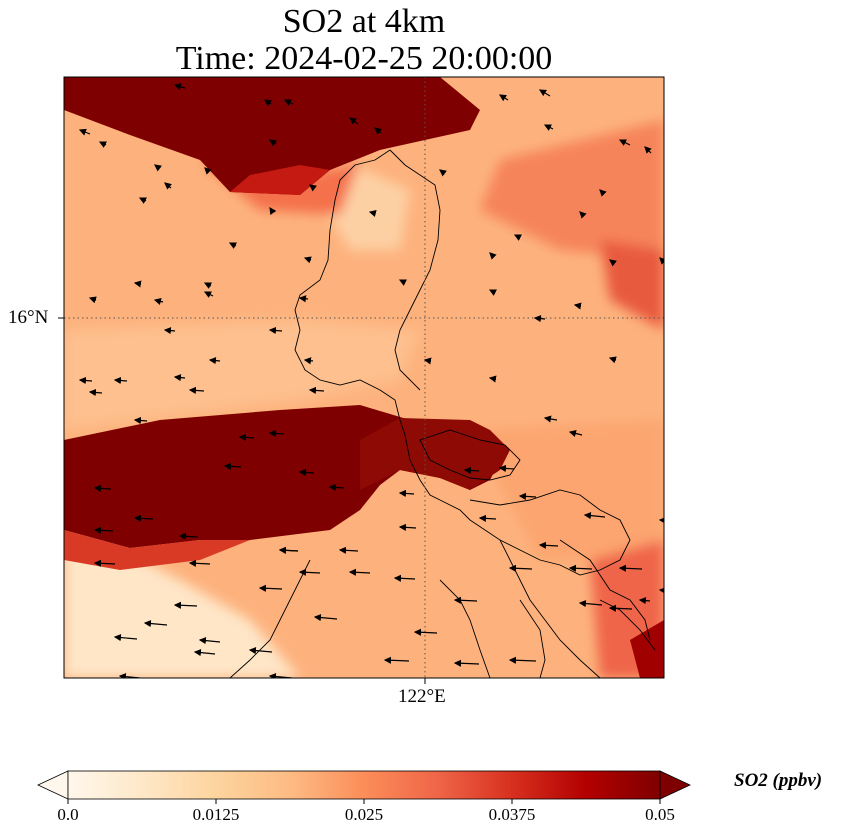 The width and height of the screenshot is (841, 836). What do you see at coordinates (512, 814) in the screenshot?
I see `colorbar-tick-label: 0.0375` at bounding box center [512, 814].